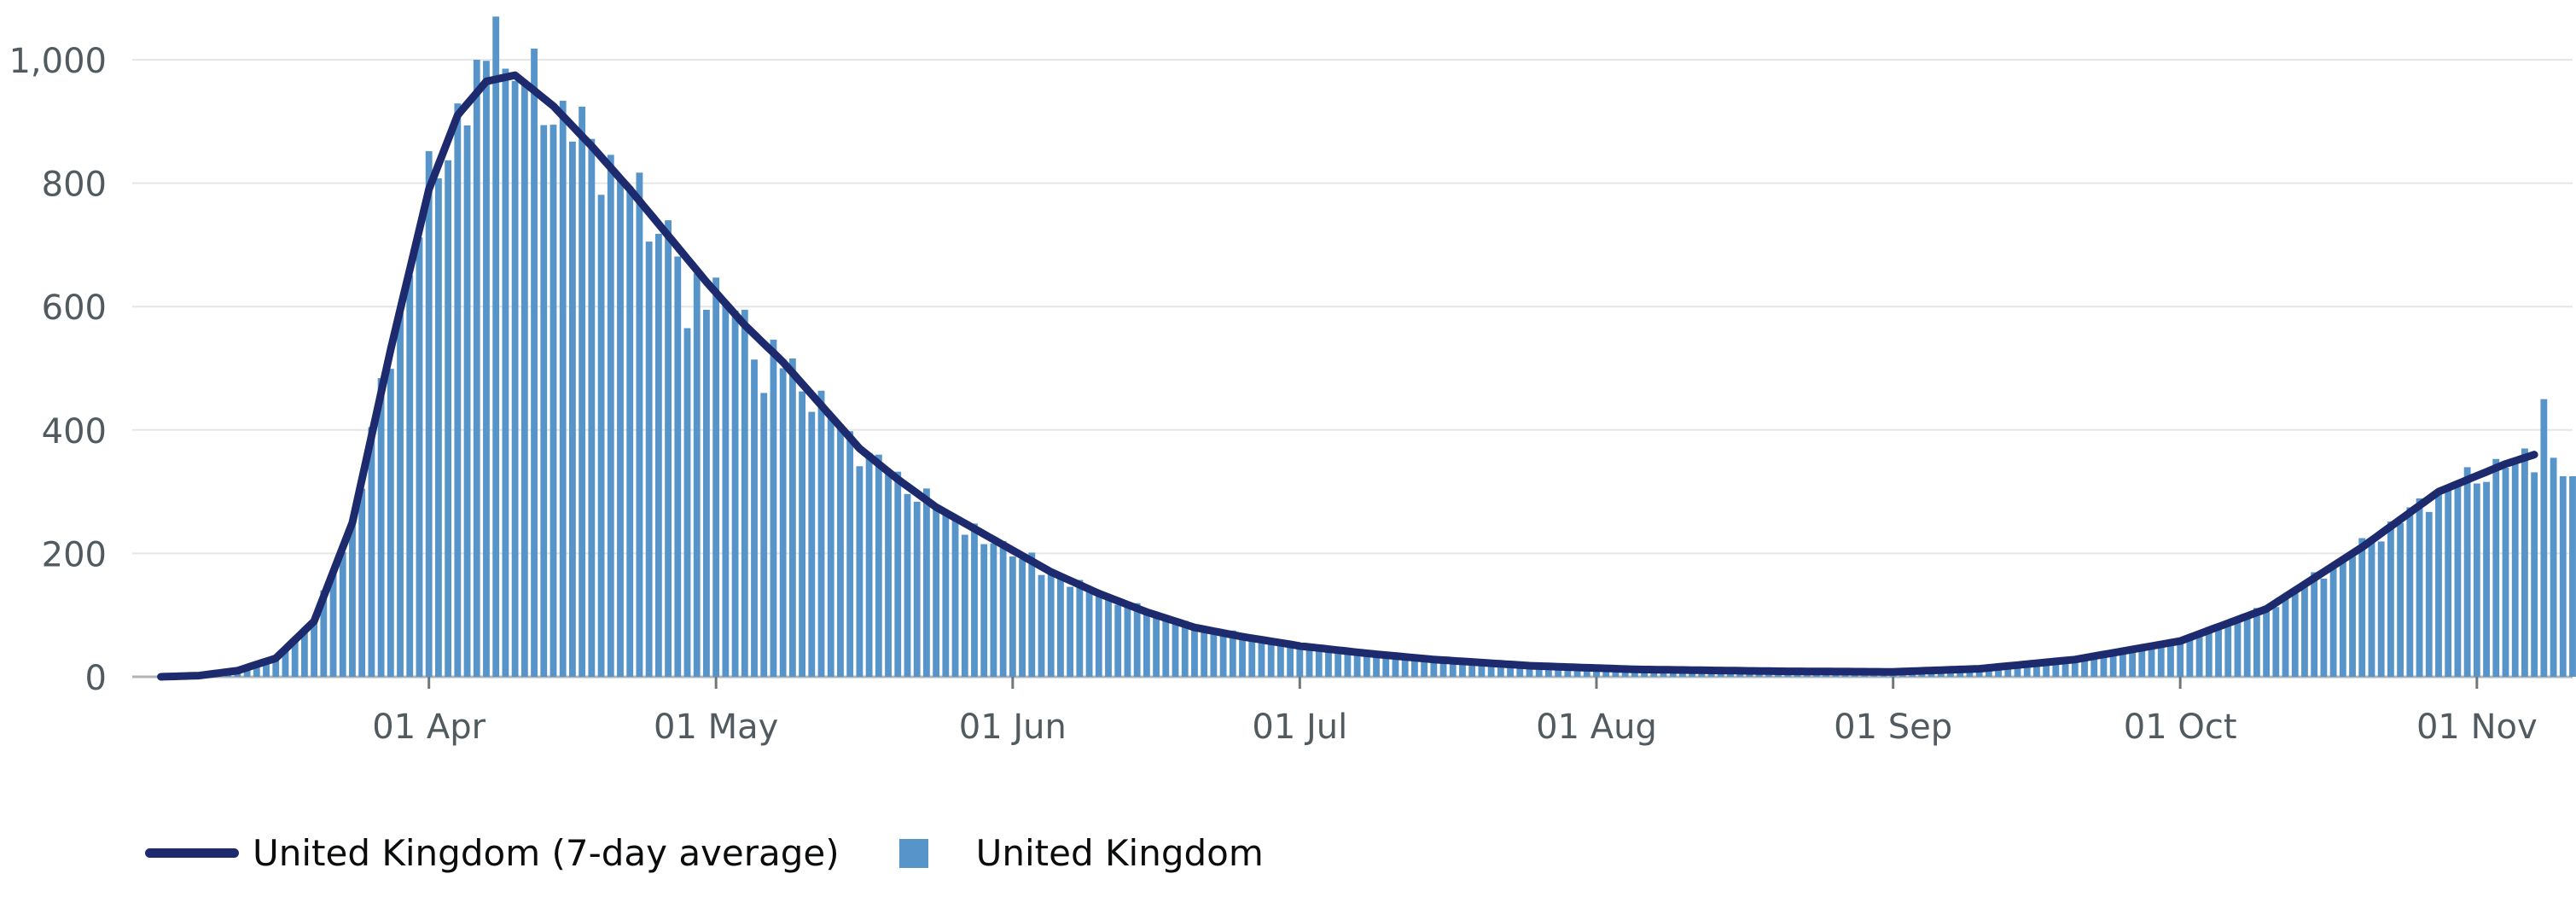 The height and width of the screenshot is (897, 2576). Describe the element at coordinates (58, 61) in the screenshot. I see `y-tick-label: 1,000` at that location.